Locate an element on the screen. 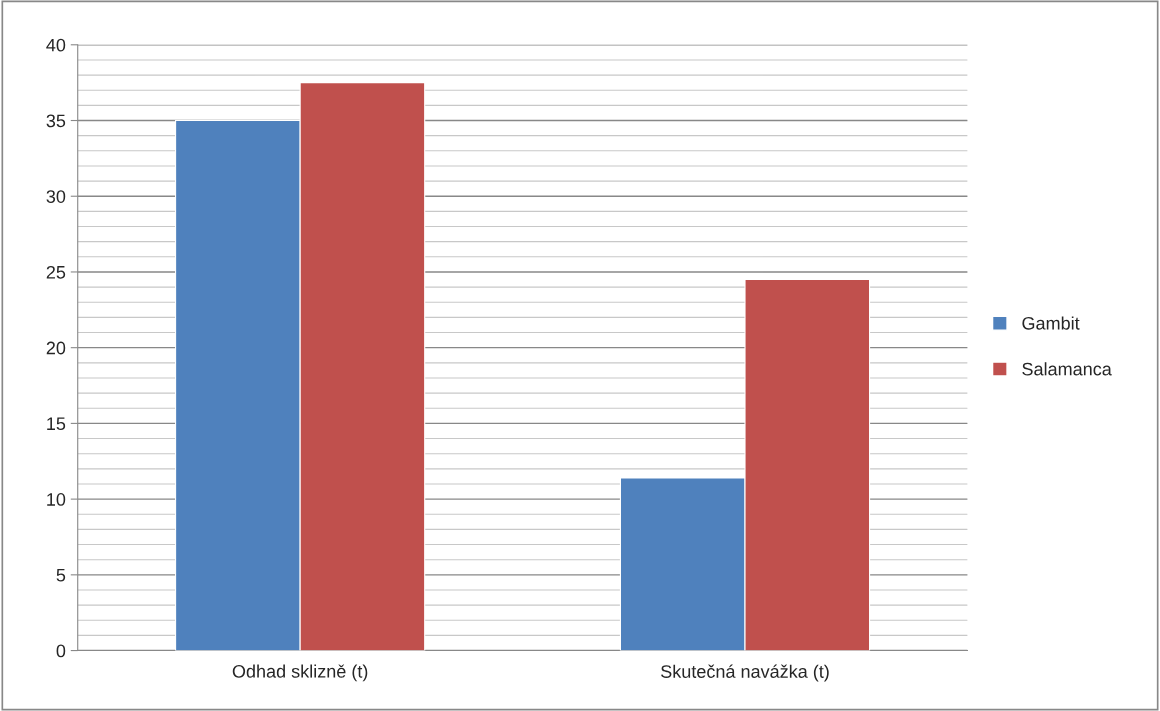  legend-label: Gambit is located at coordinates (1051, 323).